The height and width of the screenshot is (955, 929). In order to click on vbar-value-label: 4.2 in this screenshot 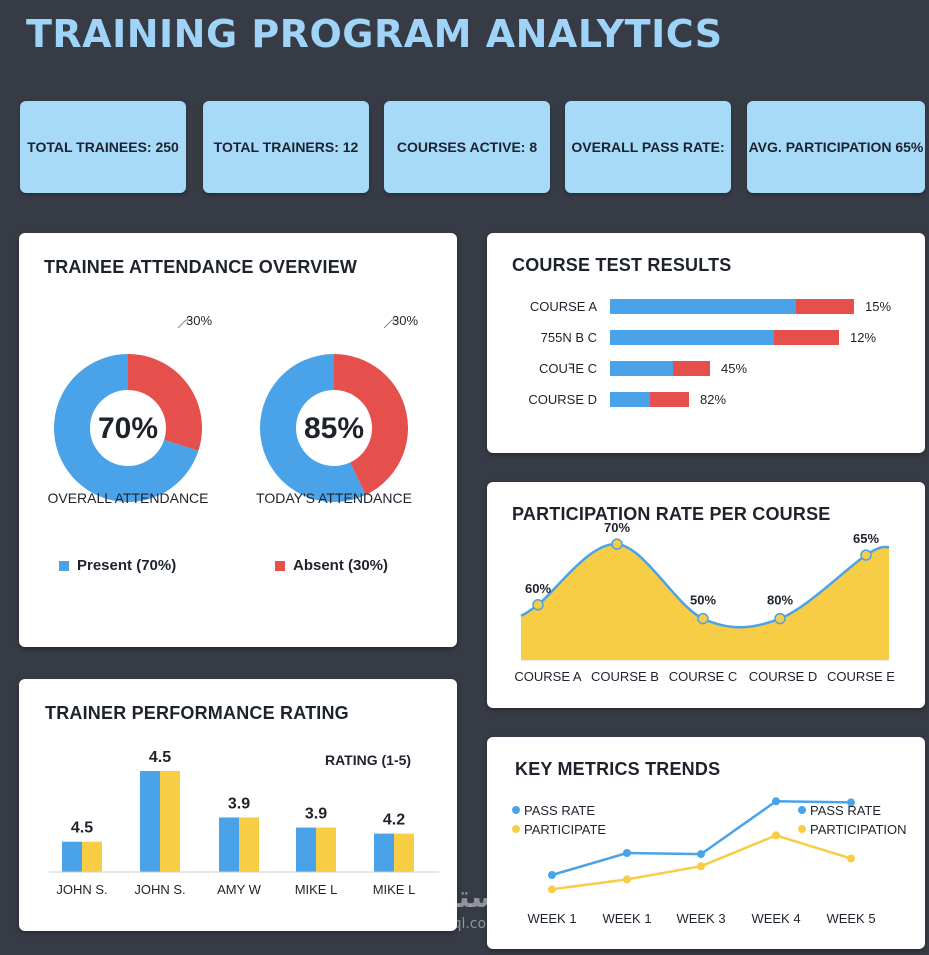, I will do `click(394, 820)`.